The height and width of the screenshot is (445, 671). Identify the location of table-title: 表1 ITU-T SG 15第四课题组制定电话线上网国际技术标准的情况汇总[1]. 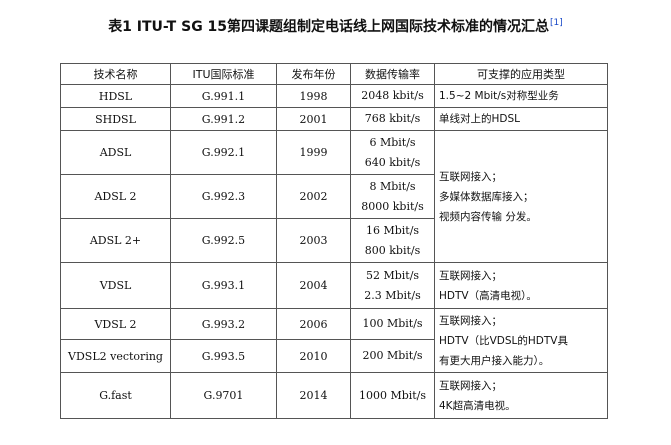
(335, 25).